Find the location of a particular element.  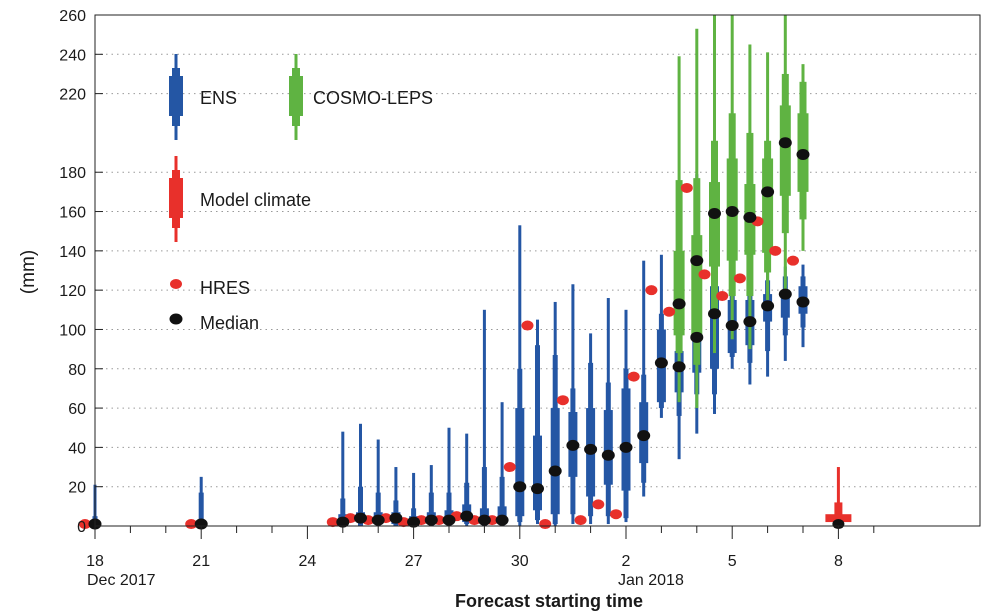

x-tick-label: 2 is located at coordinates (626, 561).